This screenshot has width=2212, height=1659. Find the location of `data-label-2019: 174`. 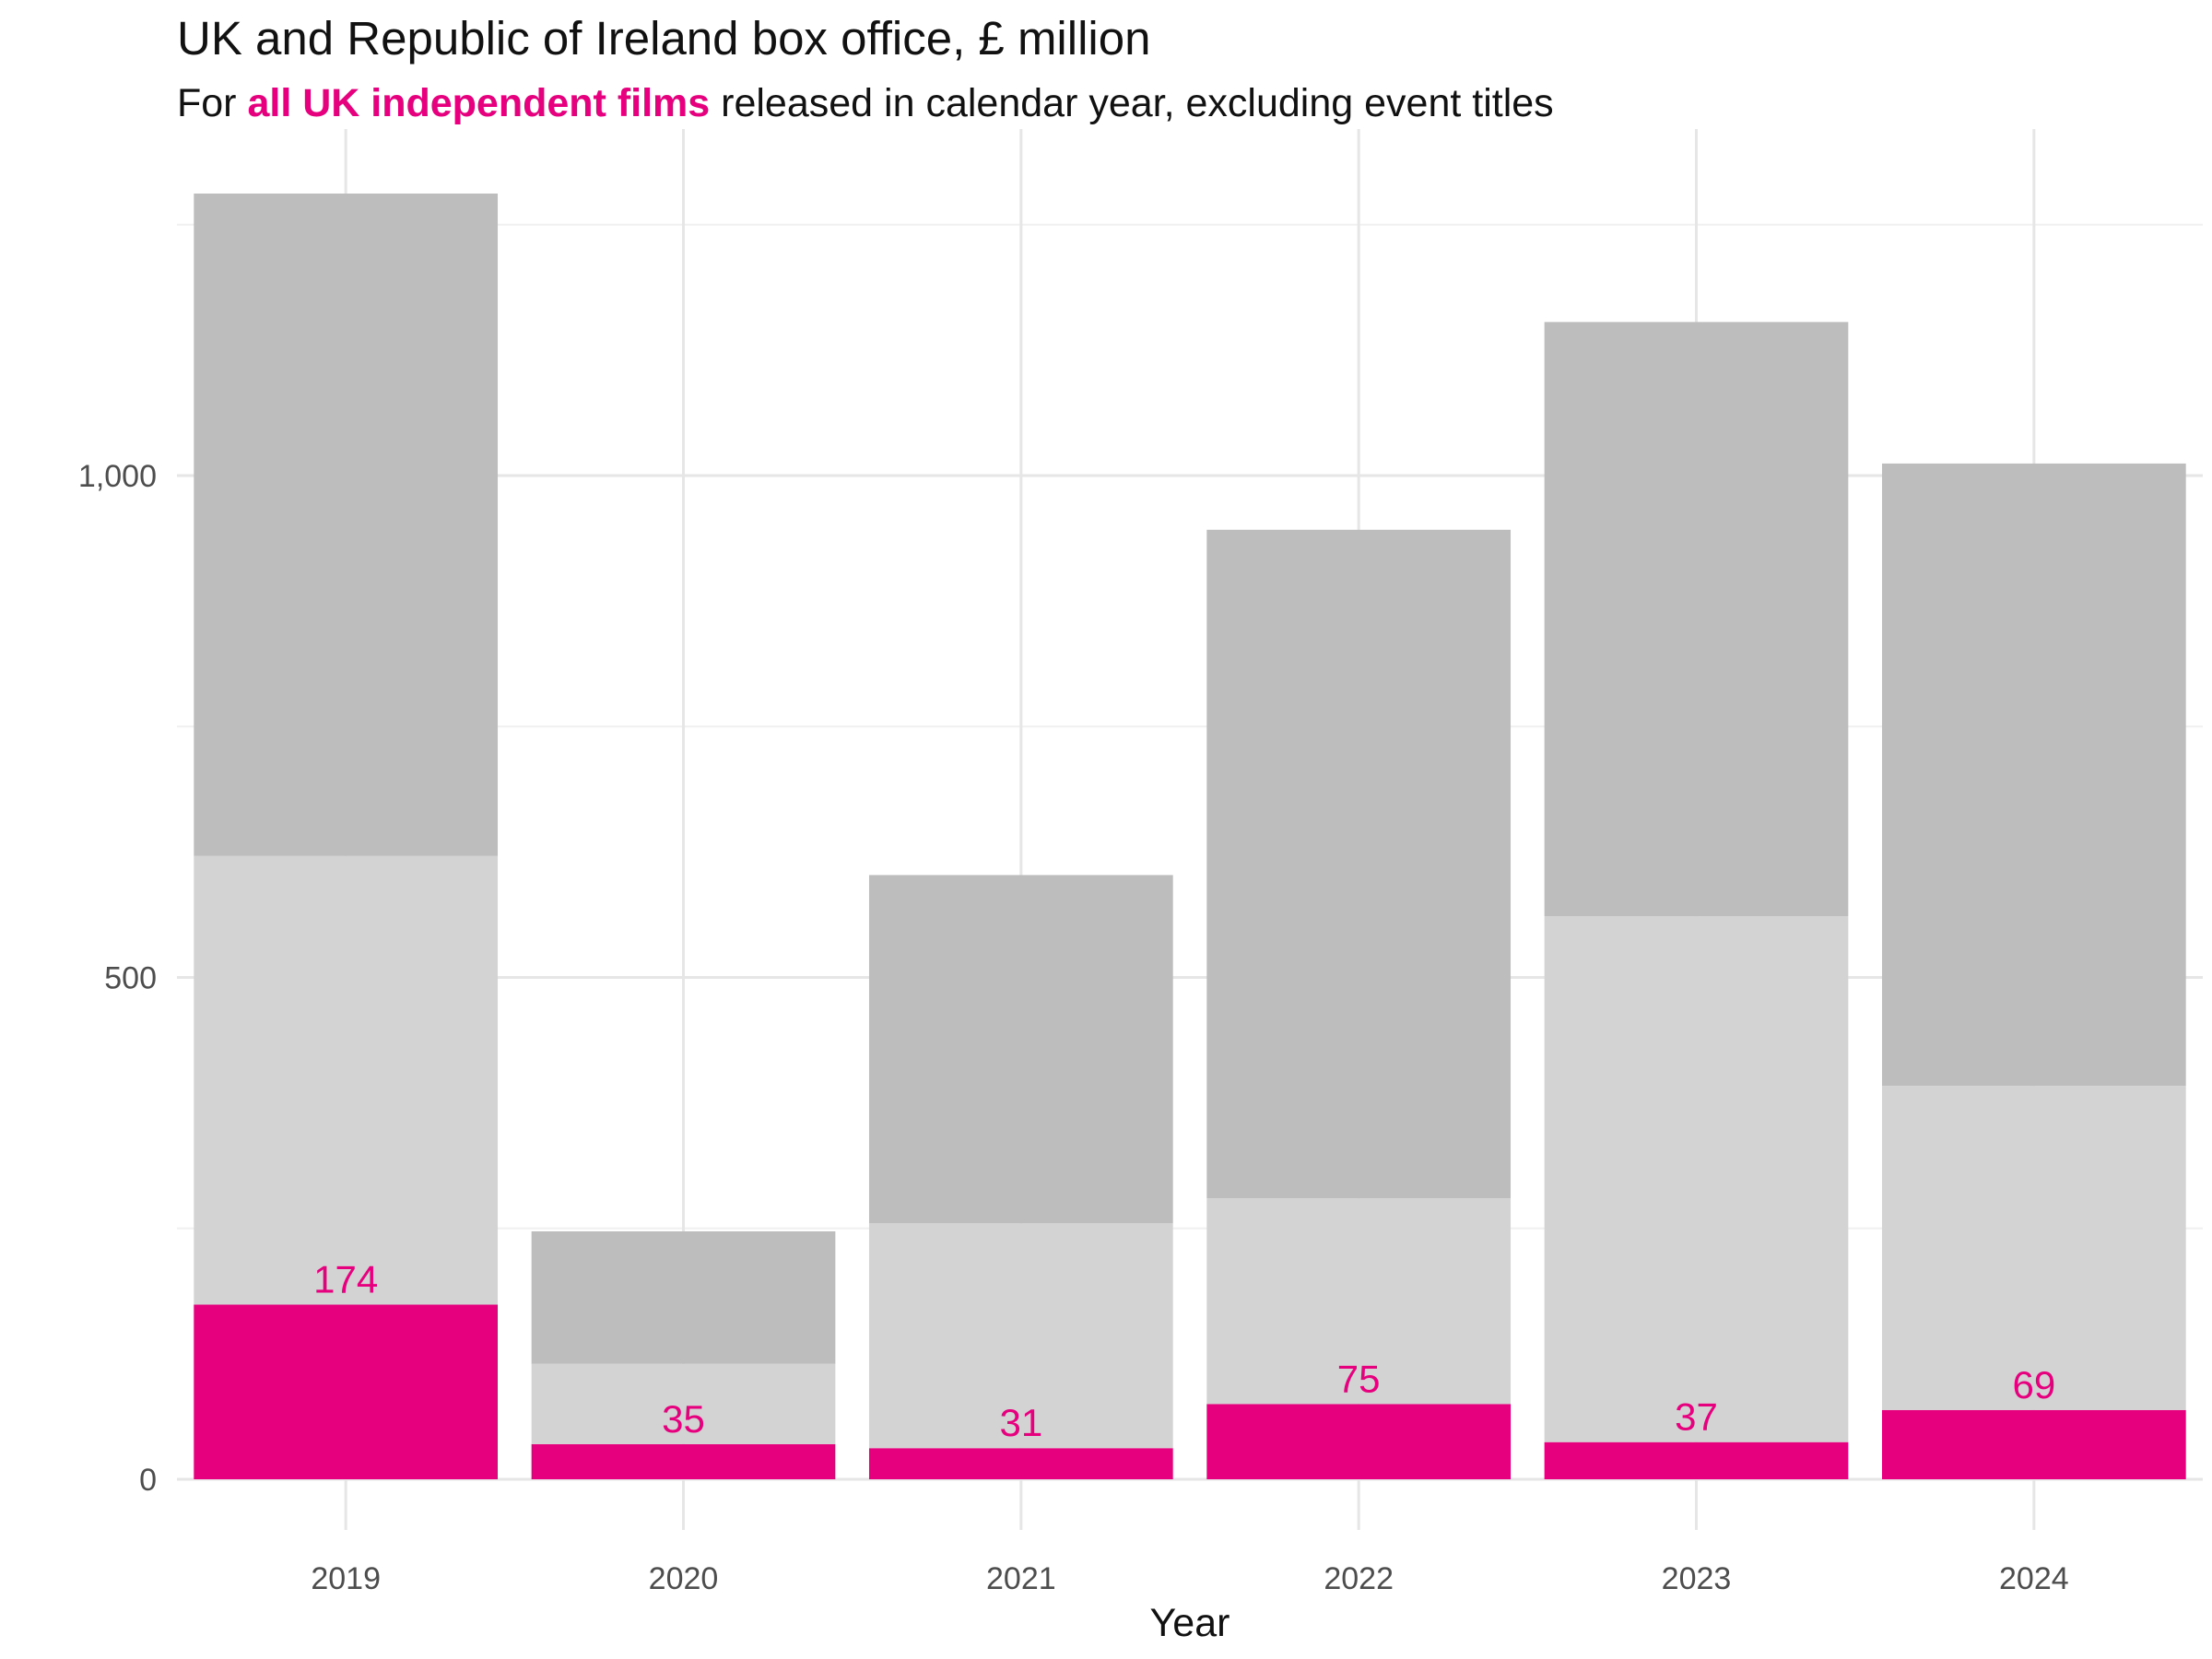

data-label-2019: 174 is located at coordinates (345, 1279).